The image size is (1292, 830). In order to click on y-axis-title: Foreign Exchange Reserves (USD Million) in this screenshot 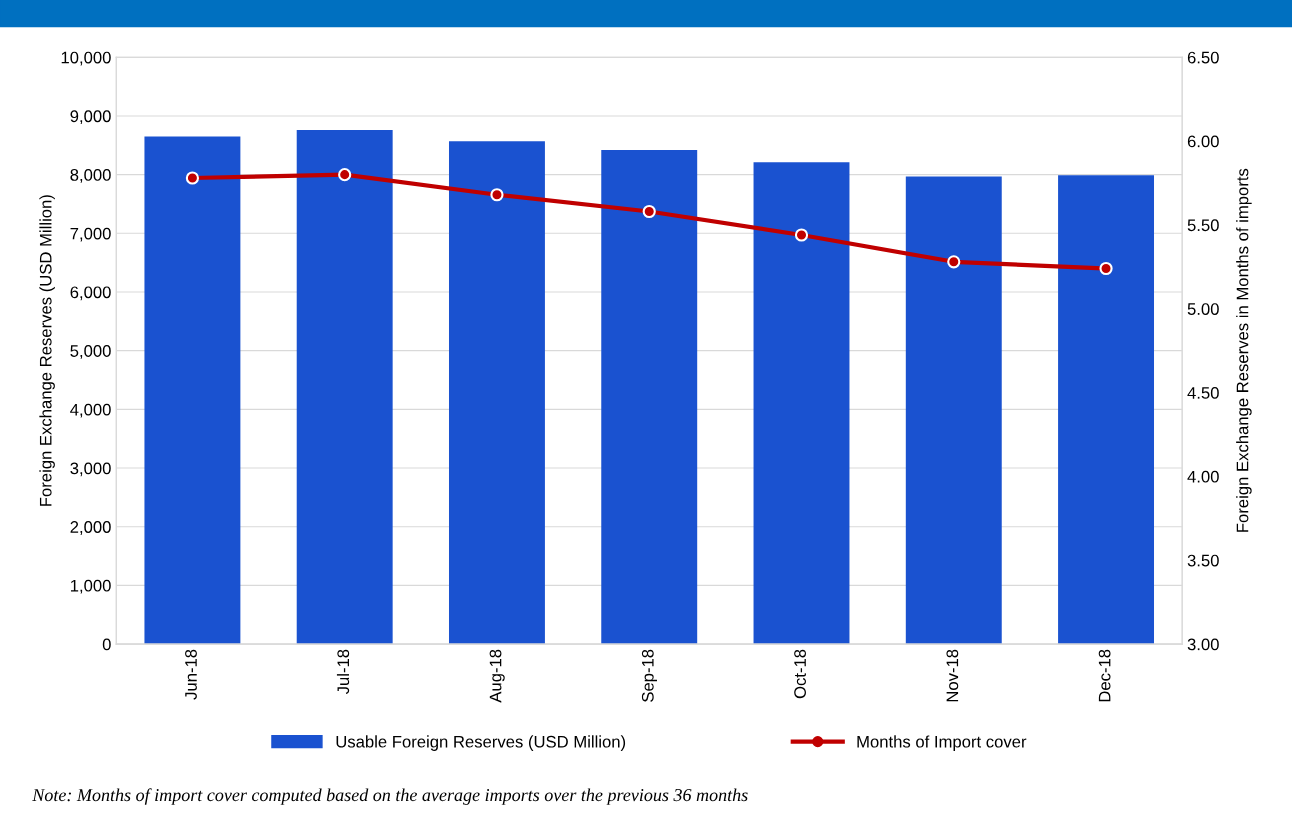, I will do `click(47, 350)`.